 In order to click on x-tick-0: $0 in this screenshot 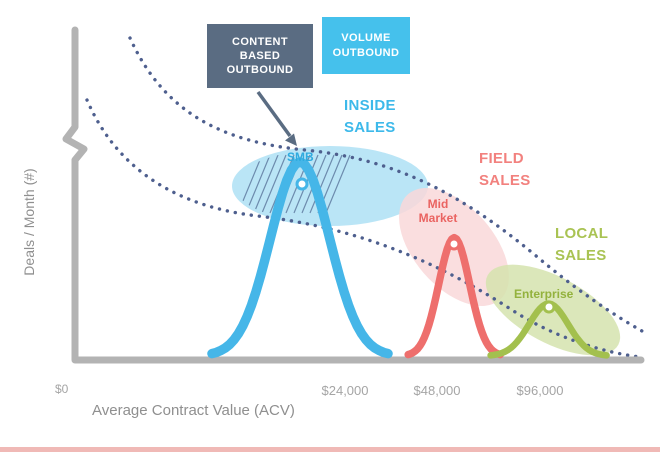, I will do `click(62, 389)`.